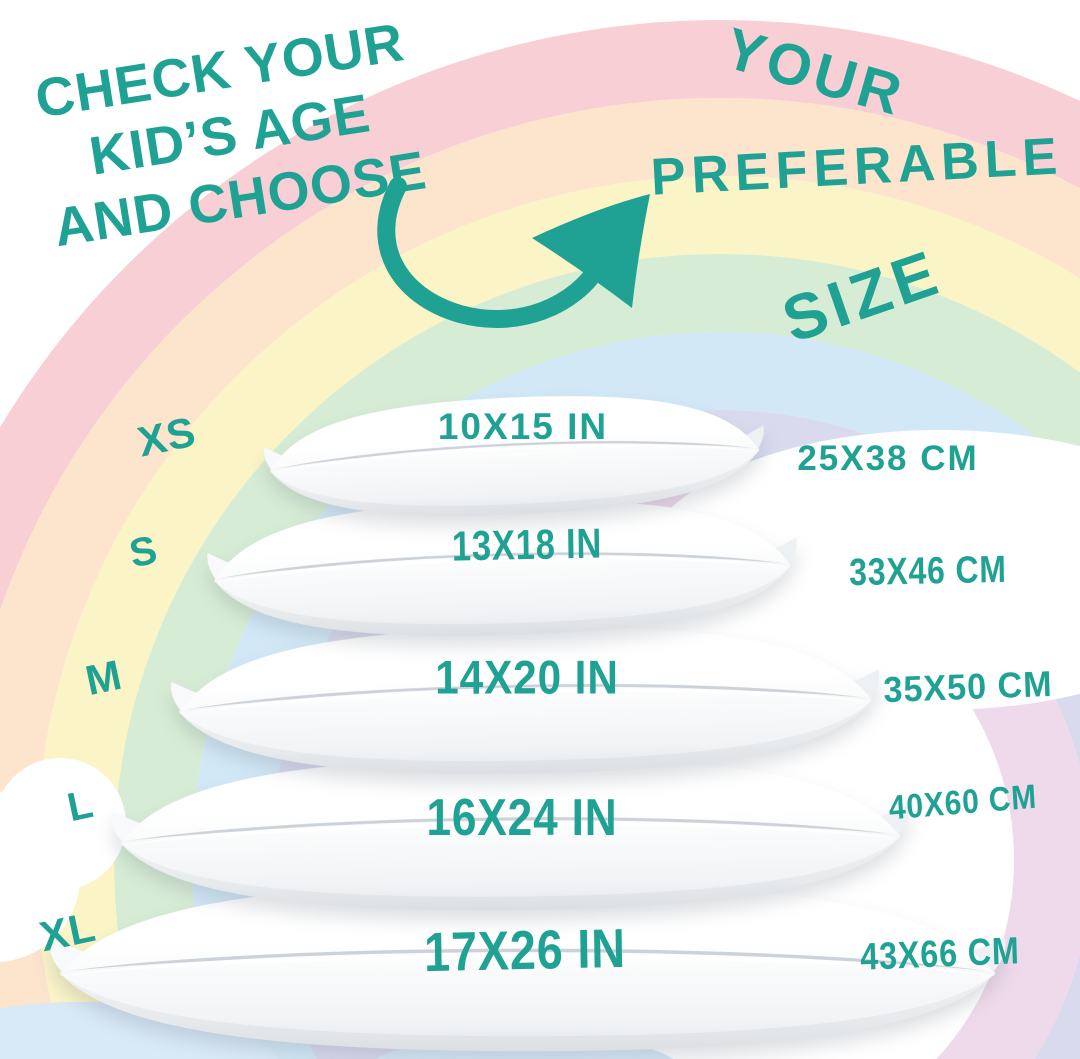 The height and width of the screenshot is (1059, 1080). Describe the element at coordinates (522, 818) in the screenshot. I see `inches-label-l: 16X24 IN` at that location.